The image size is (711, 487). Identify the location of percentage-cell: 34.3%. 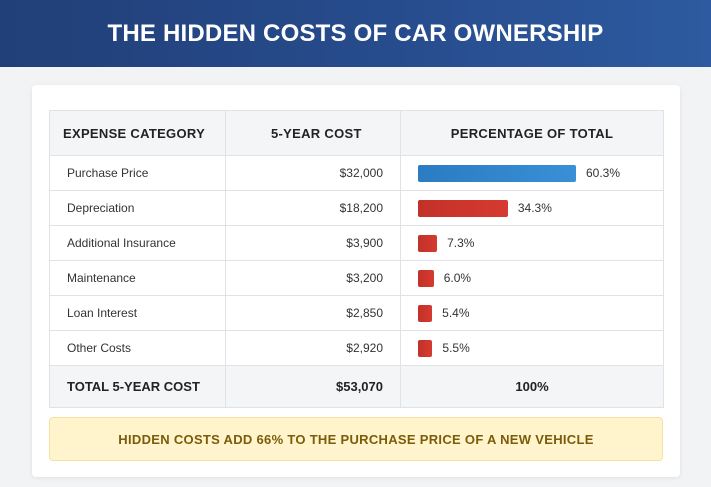
(532, 208).